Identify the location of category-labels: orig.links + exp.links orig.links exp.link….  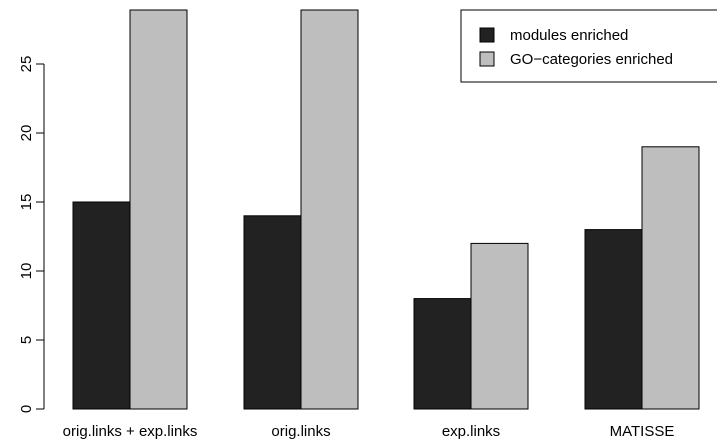
(369, 431).